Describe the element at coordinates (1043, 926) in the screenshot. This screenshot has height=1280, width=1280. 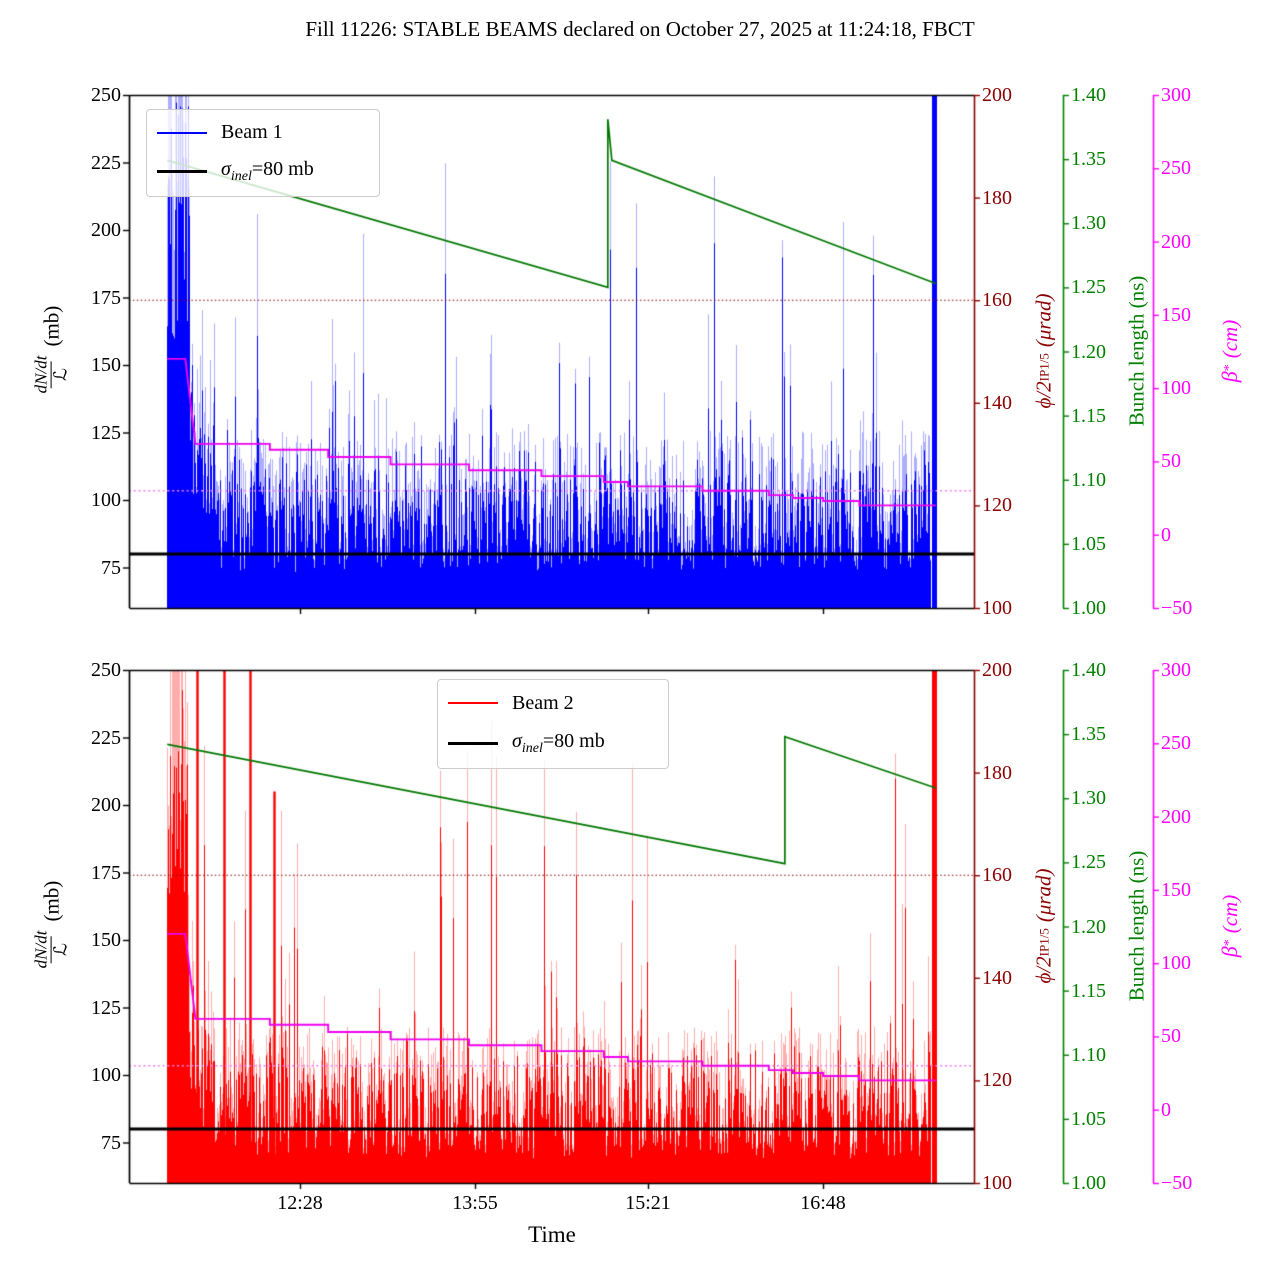
I see `crossing-angle-axis-label-bottom: ϕ/2 IP1/5 (μrad)` at that location.